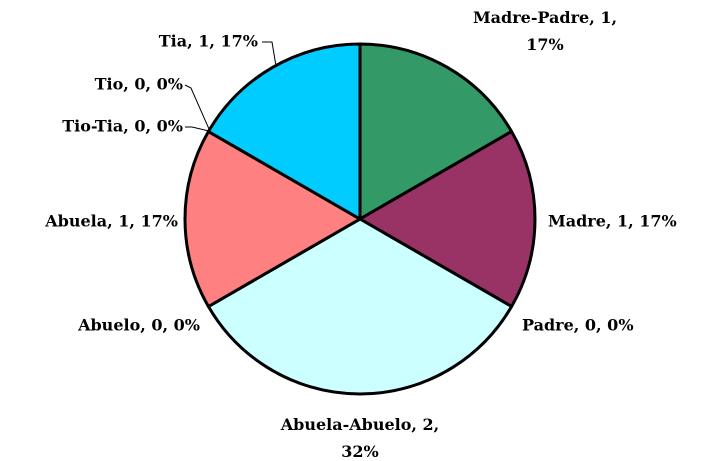 The width and height of the screenshot is (712, 461). I want to click on data-label: Madre, 1, 17%, so click(612, 221).